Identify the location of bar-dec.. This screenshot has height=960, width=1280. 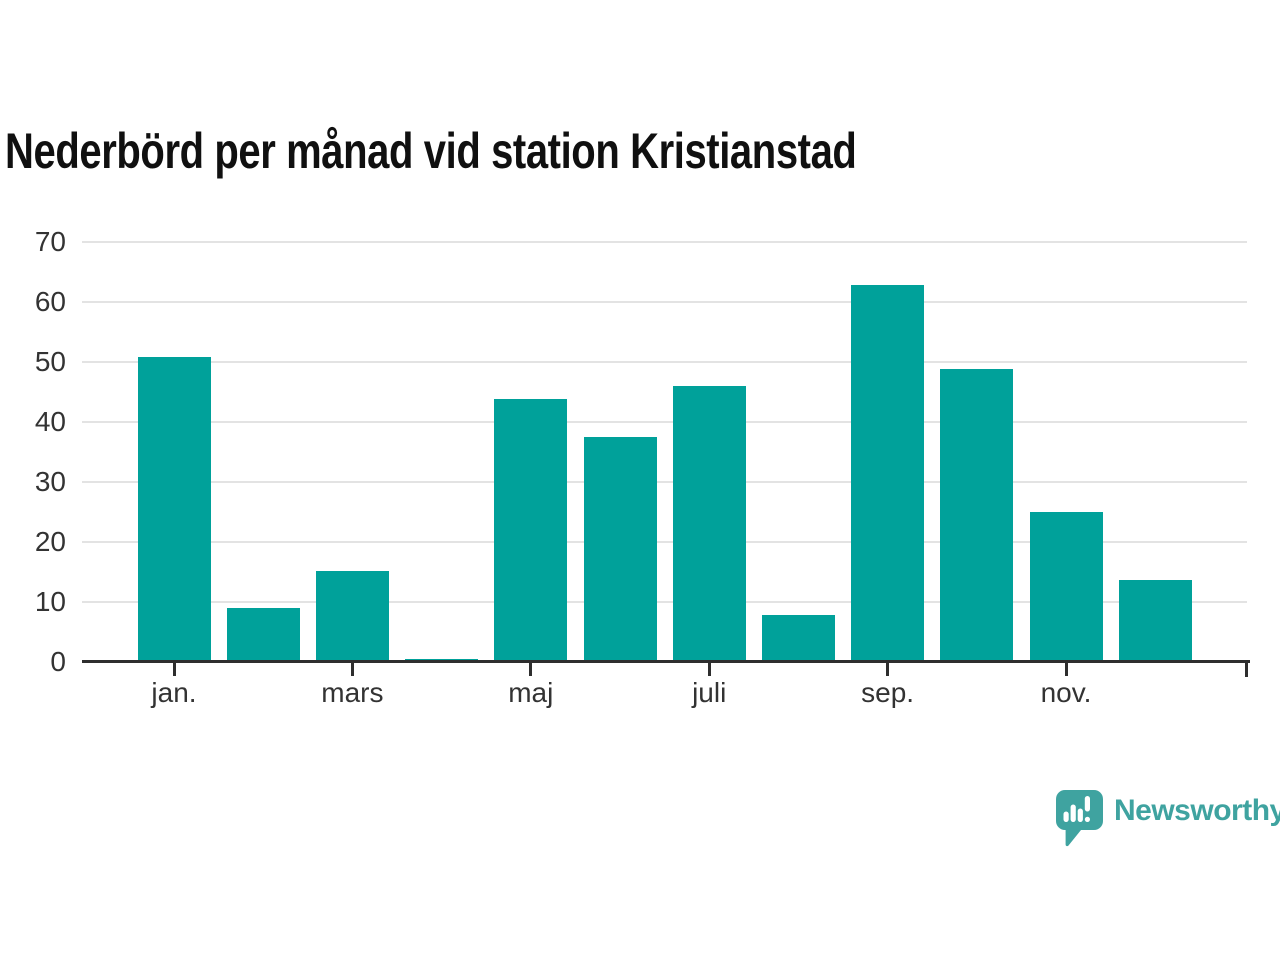
(1155, 620).